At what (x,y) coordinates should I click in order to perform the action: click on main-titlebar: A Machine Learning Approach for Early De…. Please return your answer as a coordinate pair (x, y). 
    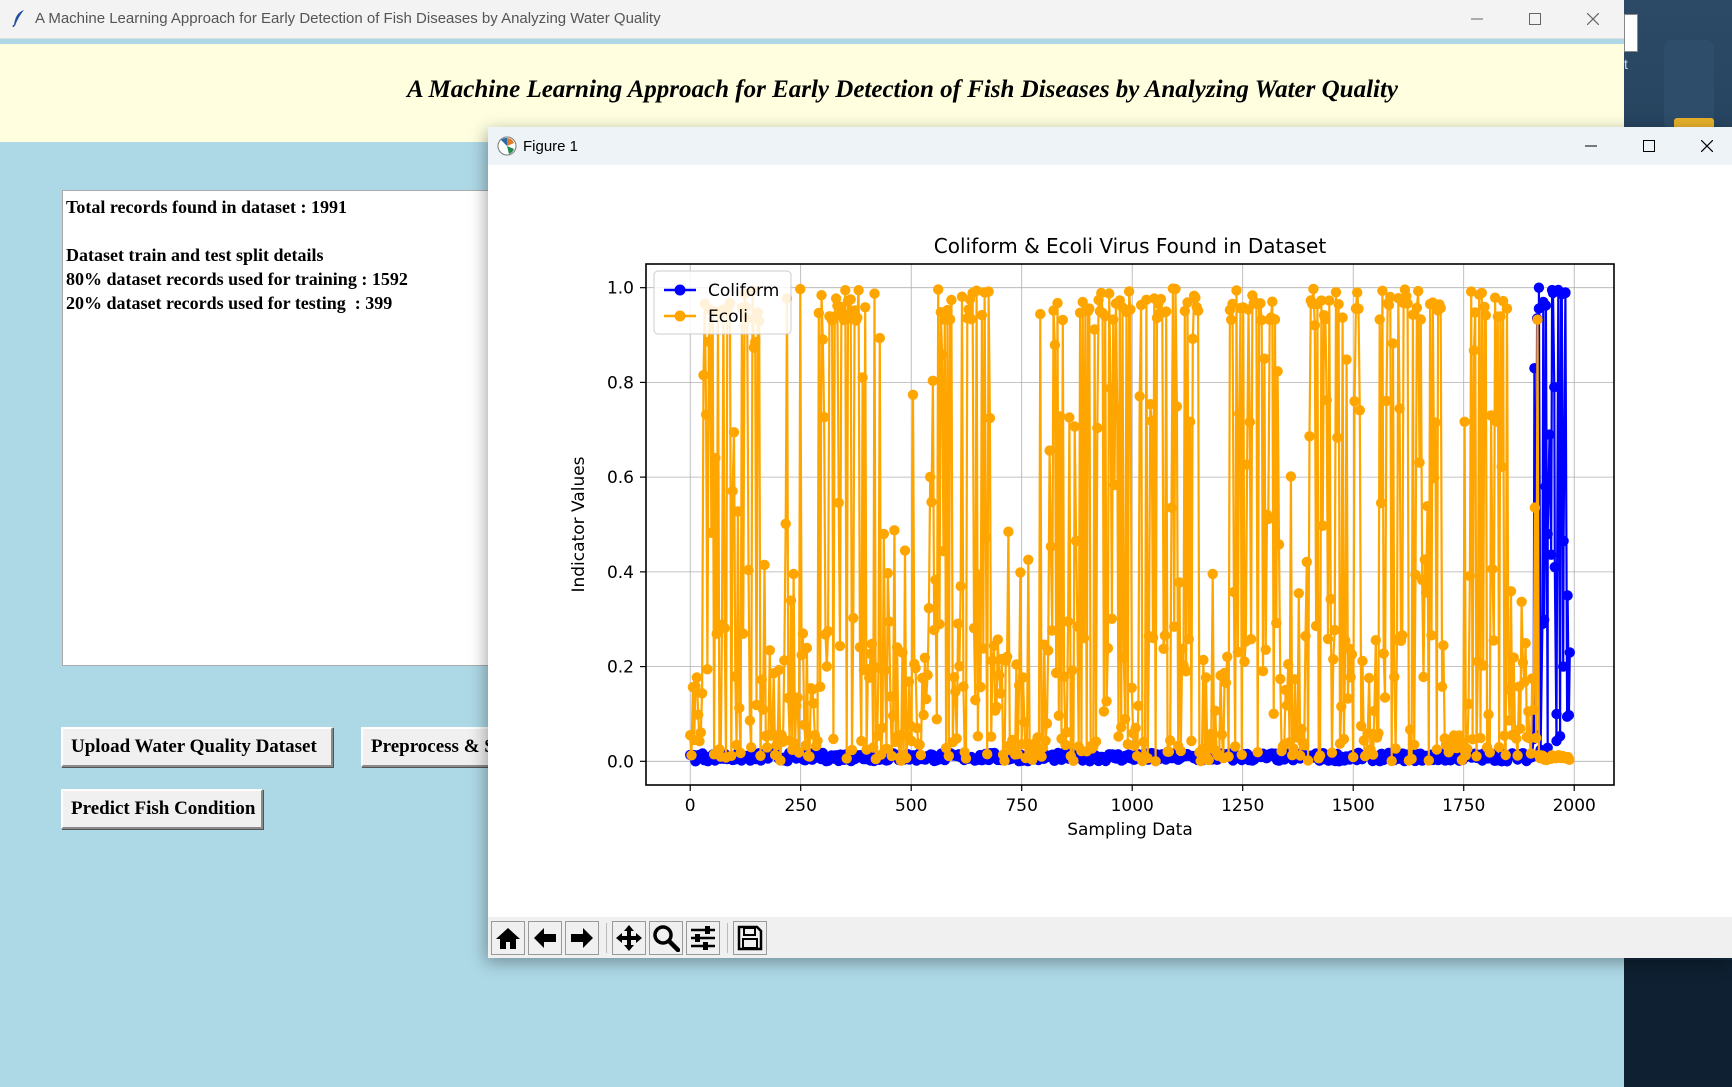
    Looking at the image, I should click on (812, 19).